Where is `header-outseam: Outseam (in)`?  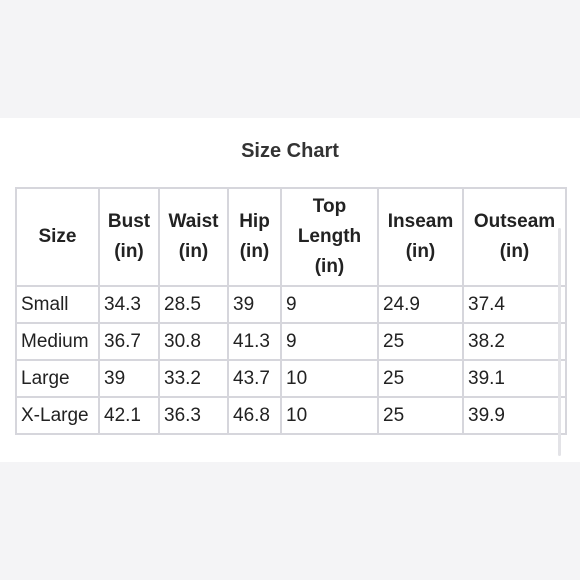 header-outseam: Outseam (in) is located at coordinates (514, 237).